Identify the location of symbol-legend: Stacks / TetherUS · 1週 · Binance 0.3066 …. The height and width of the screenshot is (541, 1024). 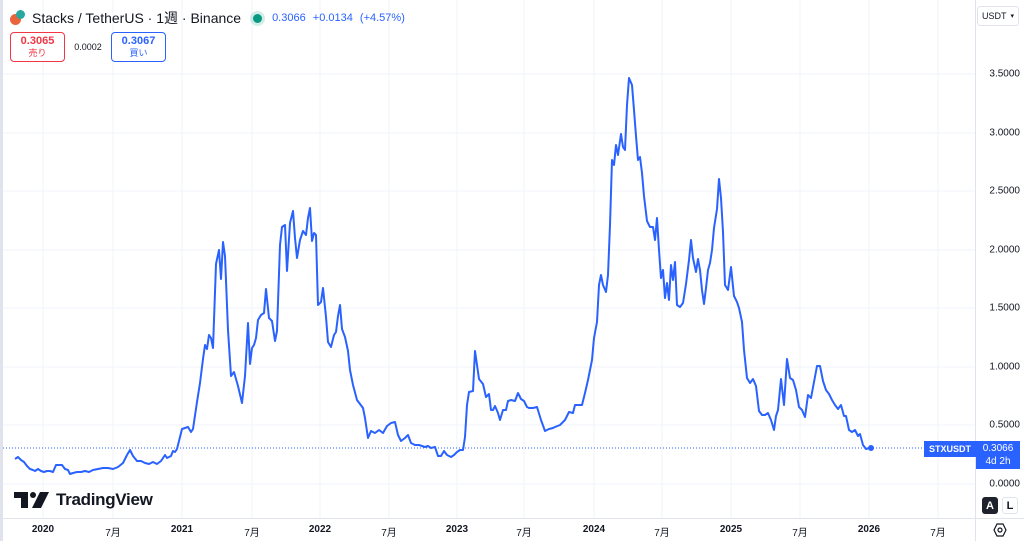
(209, 18).